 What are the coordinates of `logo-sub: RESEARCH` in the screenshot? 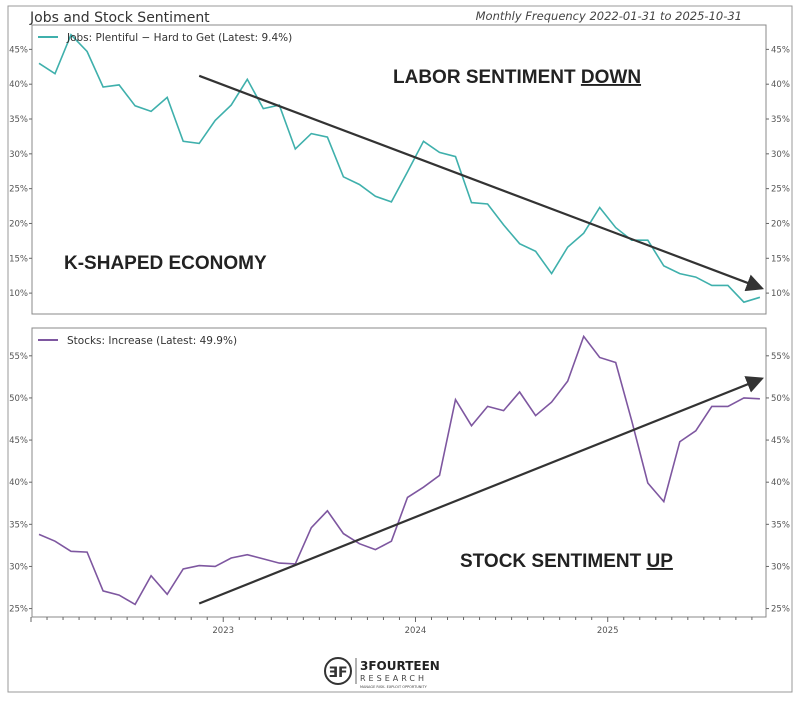 It's located at (393, 678).